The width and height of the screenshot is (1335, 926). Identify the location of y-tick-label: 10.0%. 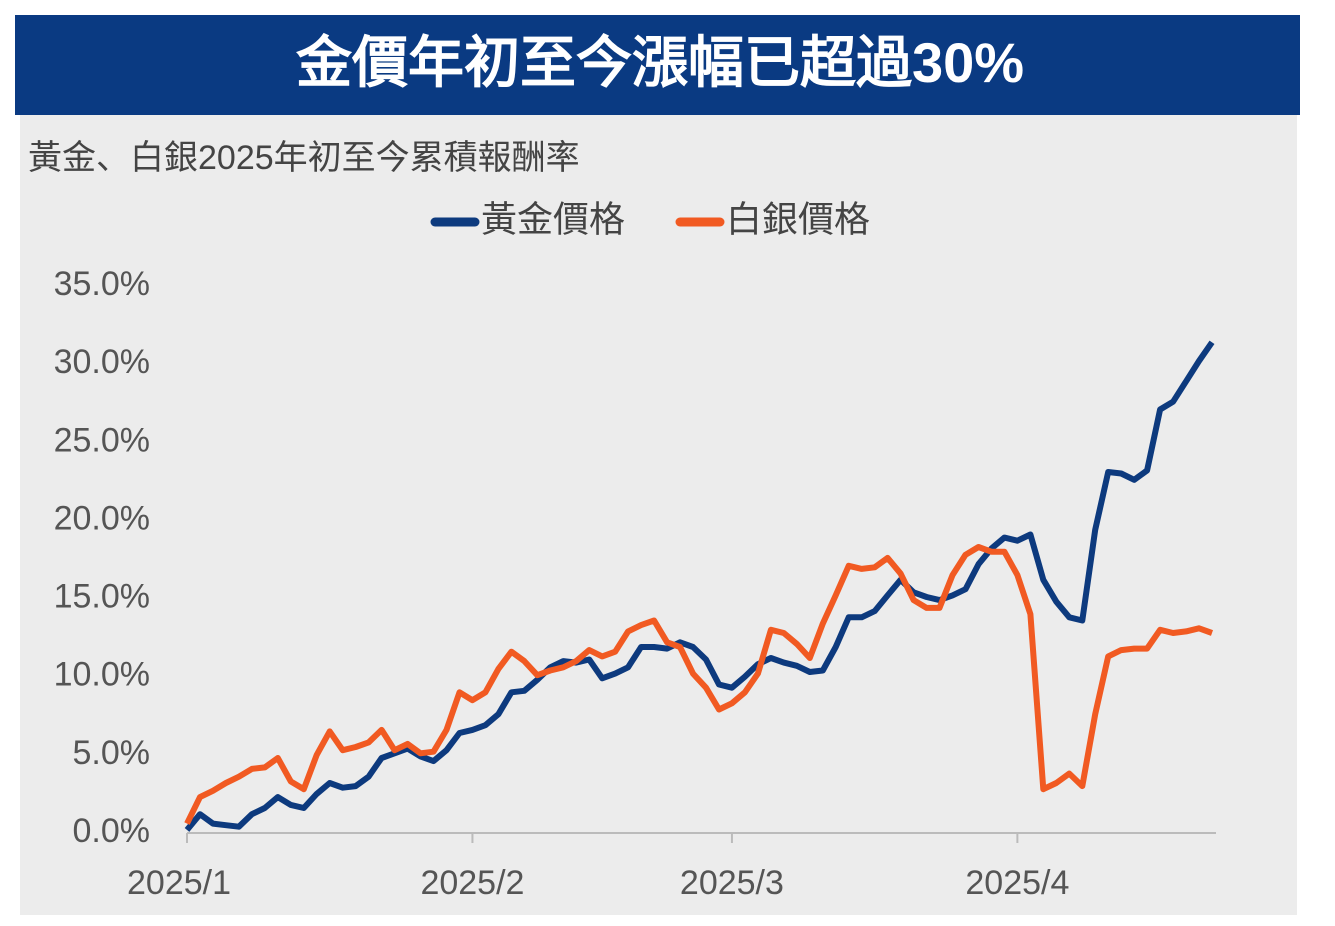
(102, 675).